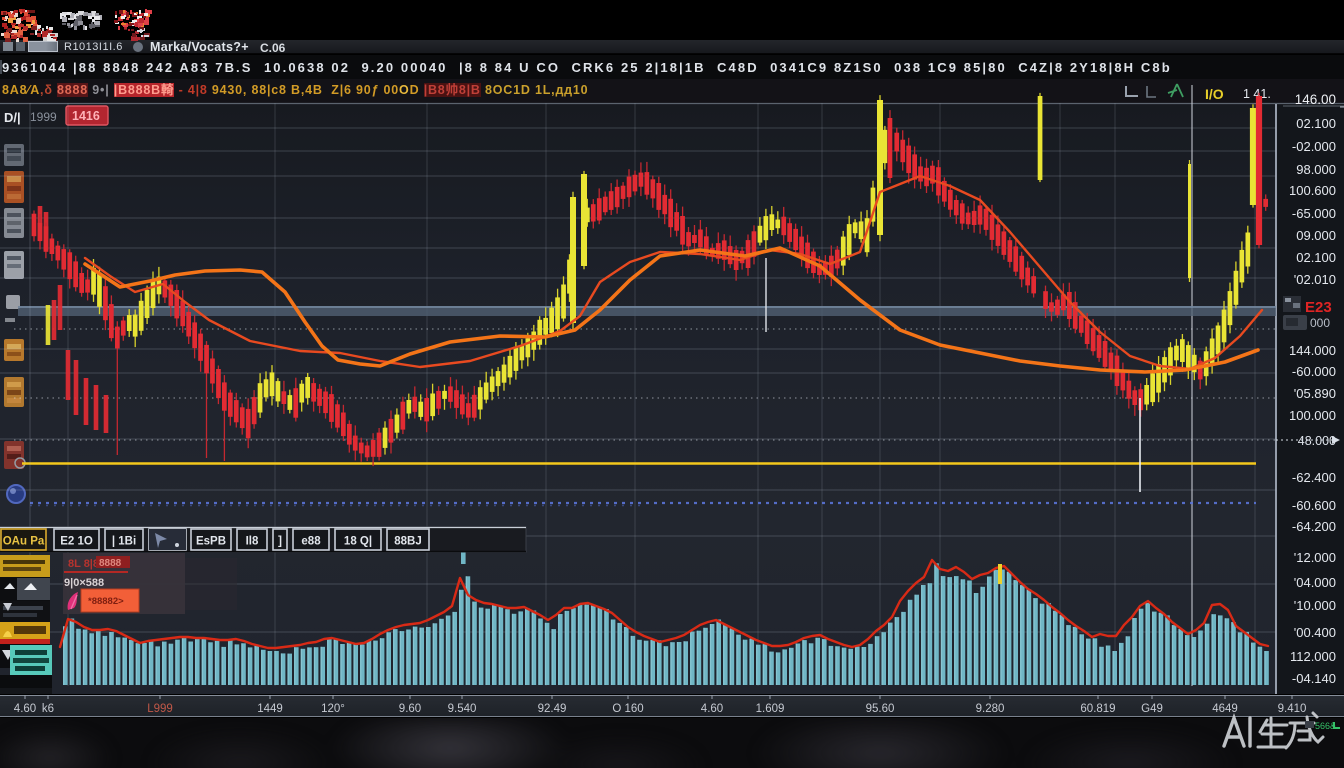 This screenshot has height=768, width=1344. I want to click on svg-text: 100.600, so click(1312, 190).